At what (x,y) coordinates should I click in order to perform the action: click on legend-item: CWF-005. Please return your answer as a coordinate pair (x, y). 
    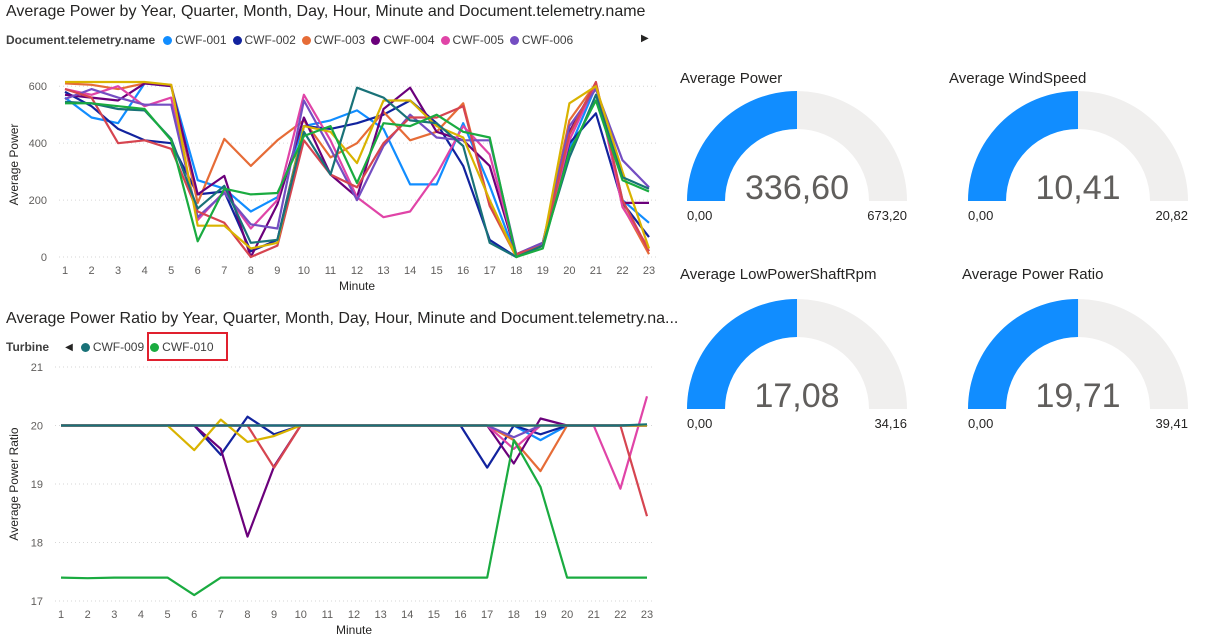
    Looking at the image, I should click on (472, 40).